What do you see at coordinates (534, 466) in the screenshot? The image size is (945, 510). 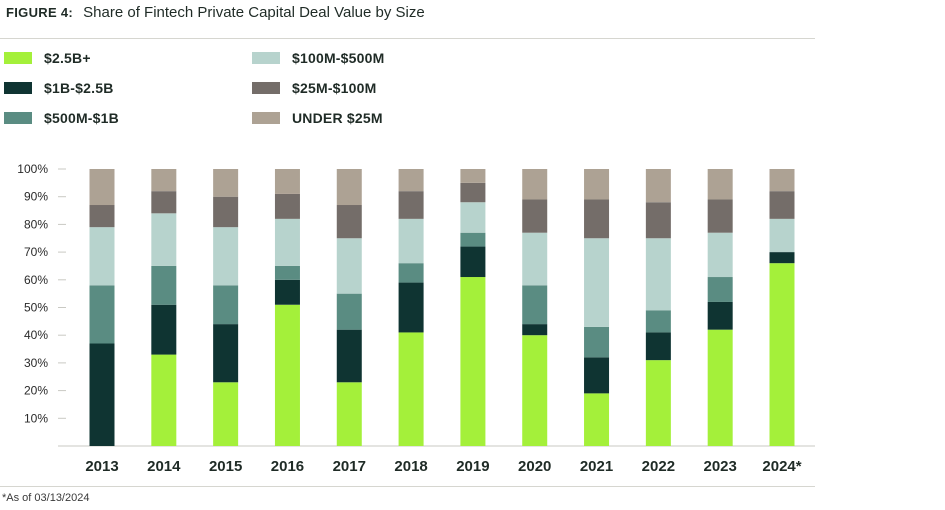 I see `x-tick-label: 2020` at bounding box center [534, 466].